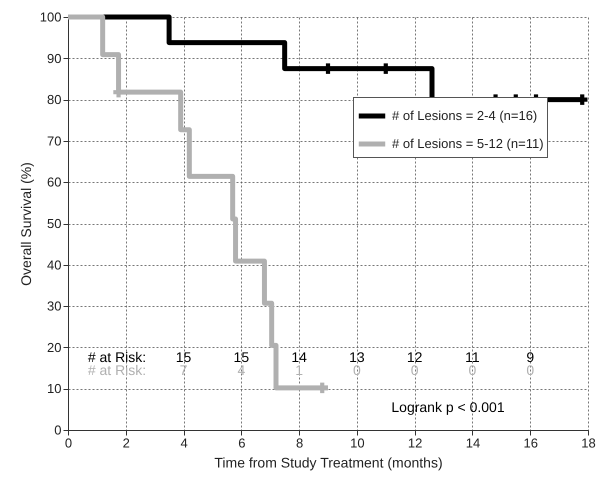 Image resolution: width=602 pixels, height=478 pixels. Describe the element at coordinates (241, 370) in the screenshot. I see `annotation: 4` at that location.